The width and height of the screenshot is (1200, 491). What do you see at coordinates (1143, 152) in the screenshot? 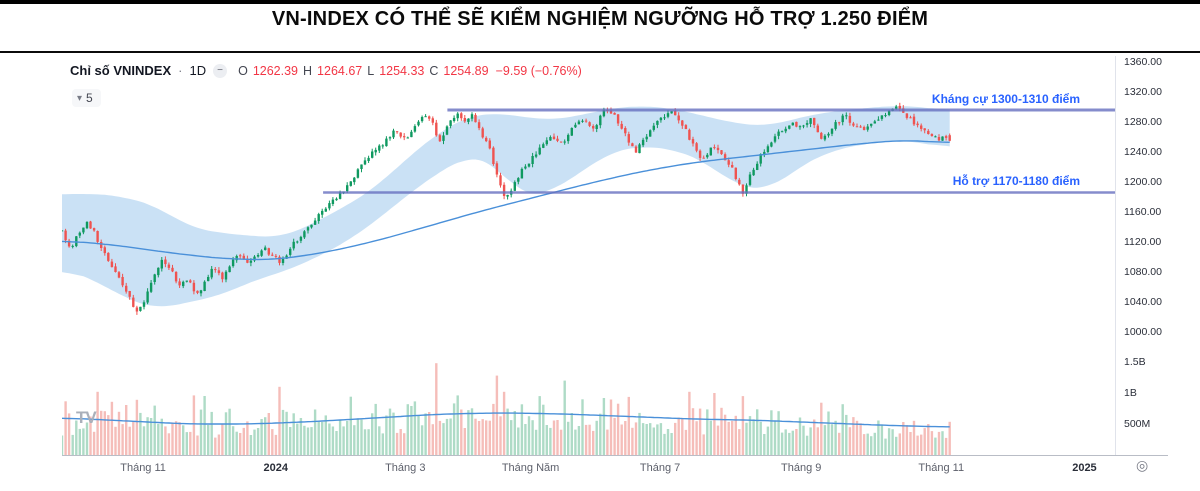
I see `price-tick-label: 1240.00` at bounding box center [1143, 152].